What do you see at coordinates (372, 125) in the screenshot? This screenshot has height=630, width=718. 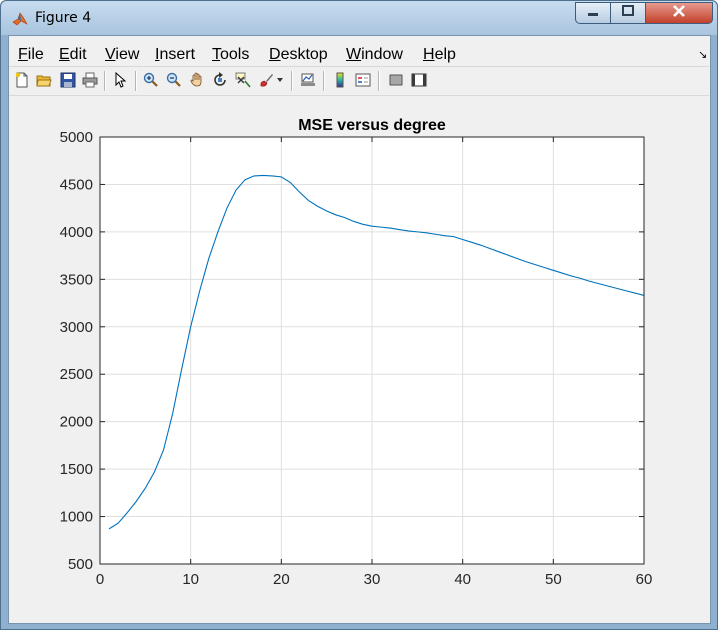 I see `chart-title: MSE versus degree` at bounding box center [372, 125].